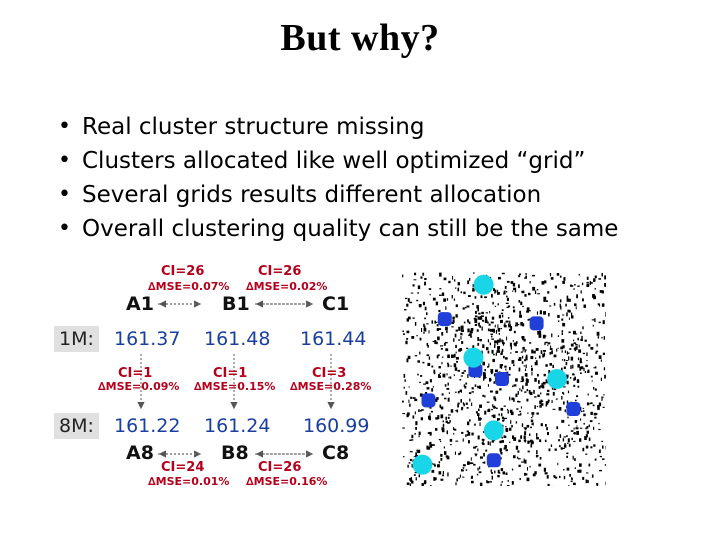 Image resolution: width=720 pixels, height=540 pixels. What do you see at coordinates (189, 286) in the screenshot?
I see `mse-label: ∆MSE=0.07%` at bounding box center [189, 286].